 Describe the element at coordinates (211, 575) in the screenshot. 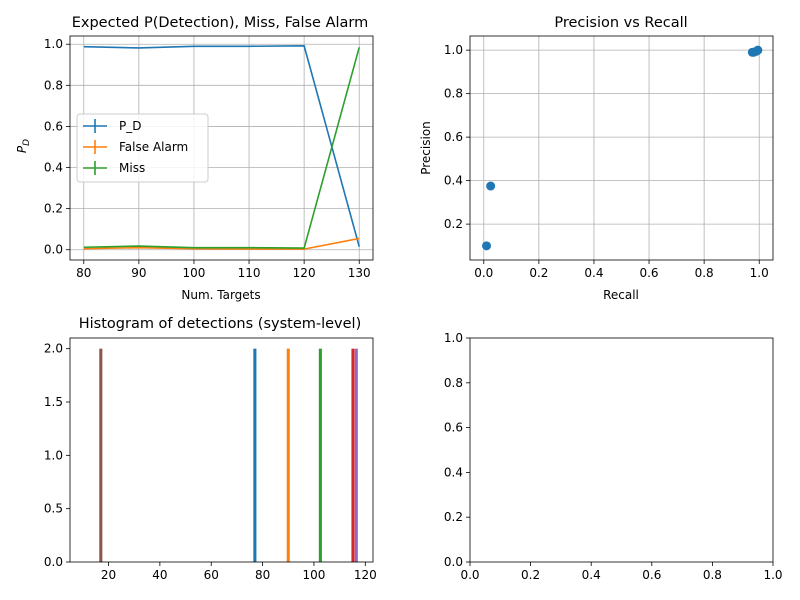

I see `x-tick-label: 60` at that location.